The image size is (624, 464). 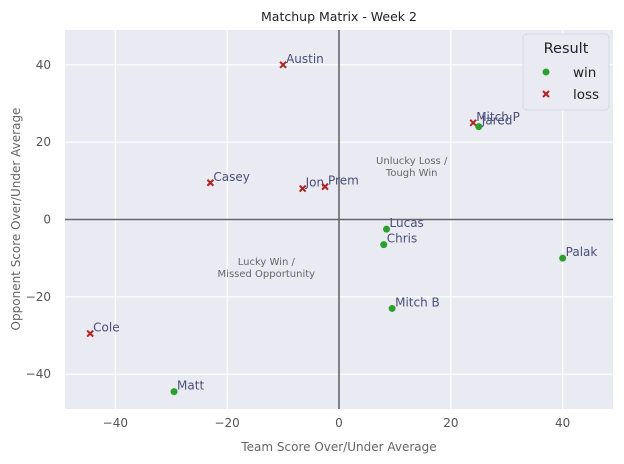 I want to click on x-axis-ticks: −40 −20 0 20 40, so click(x=337, y=423).